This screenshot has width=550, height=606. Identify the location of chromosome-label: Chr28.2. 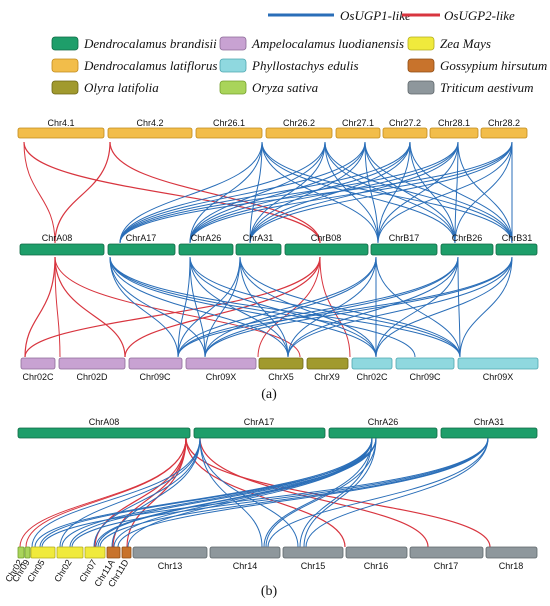
(504, 123).